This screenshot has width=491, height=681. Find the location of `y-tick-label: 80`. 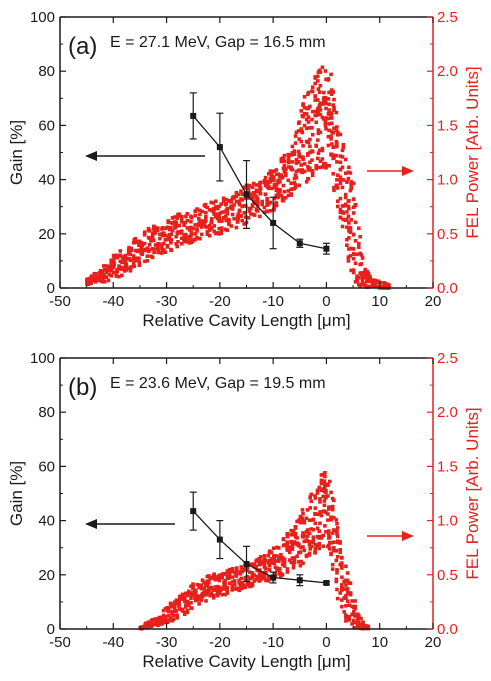

y-tick-label: 80 is located at coordinates (46, 412).